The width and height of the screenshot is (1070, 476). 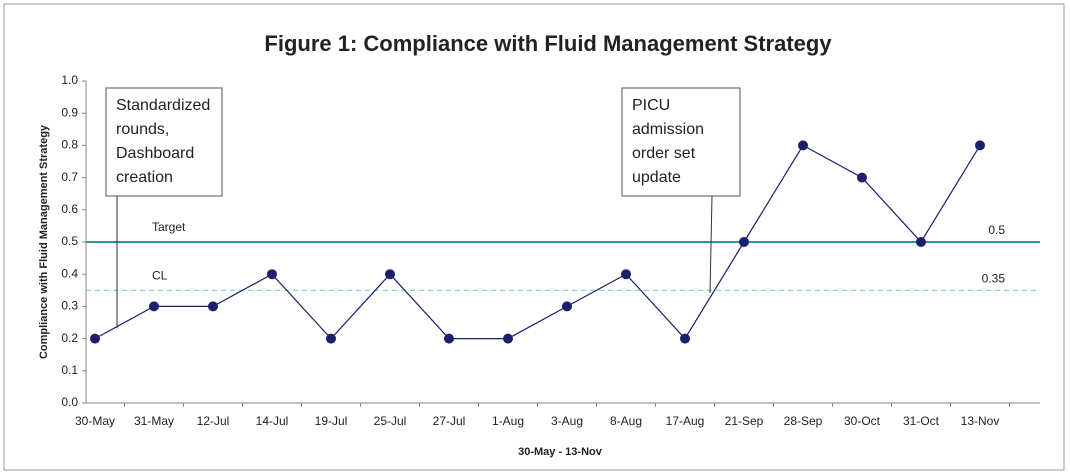 I want to click on reference-value: 0.5, so click(x=996, y=230).